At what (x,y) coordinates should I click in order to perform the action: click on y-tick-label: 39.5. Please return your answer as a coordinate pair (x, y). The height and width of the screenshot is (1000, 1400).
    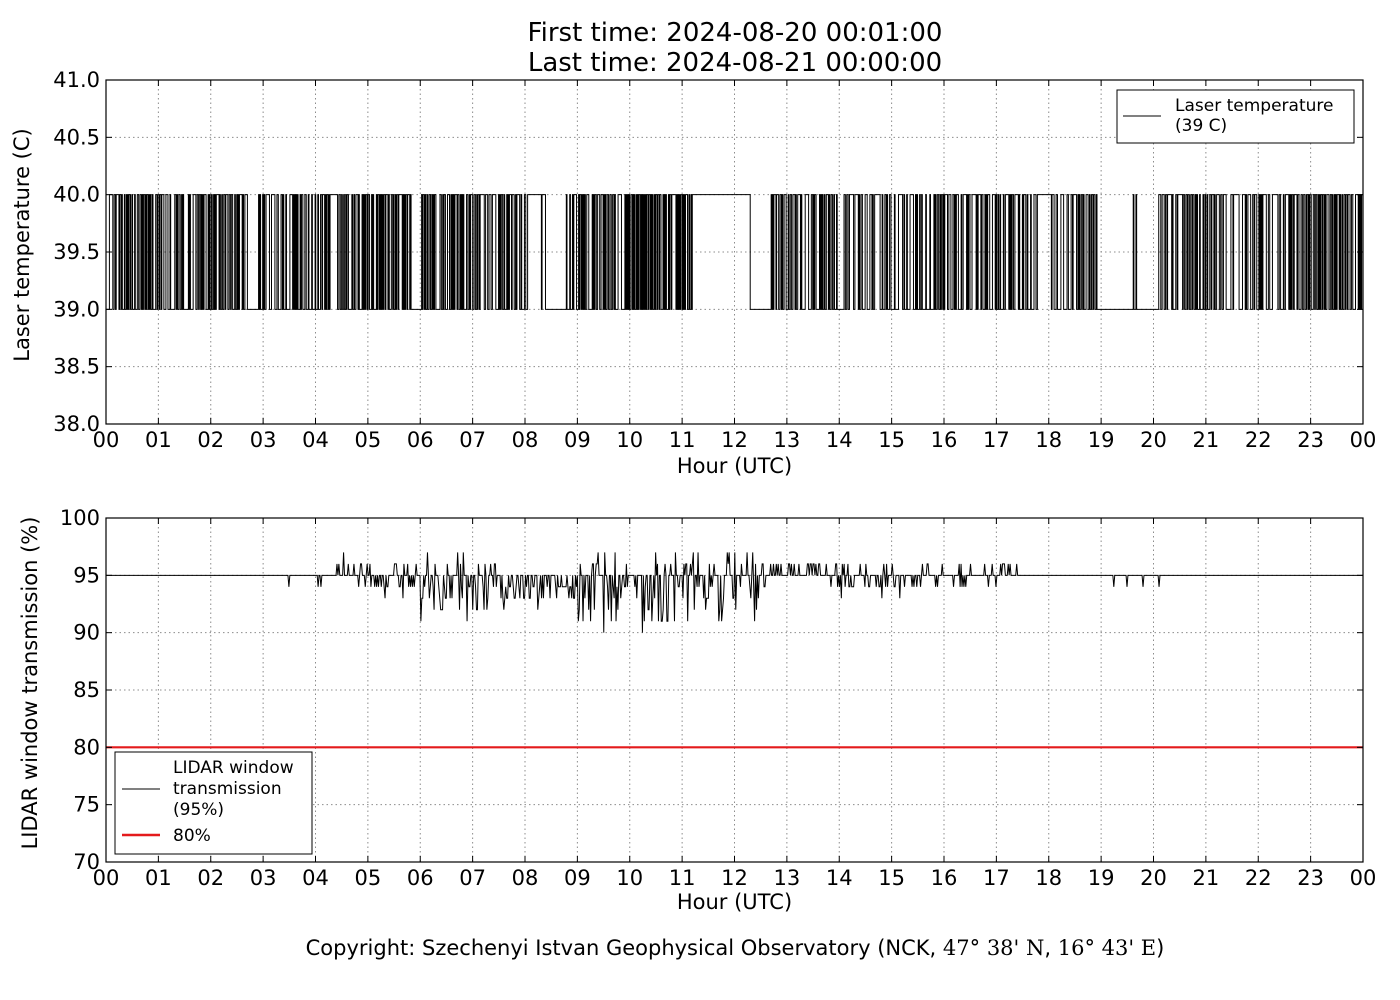
    Looking at the image, I should click on (76, 252).